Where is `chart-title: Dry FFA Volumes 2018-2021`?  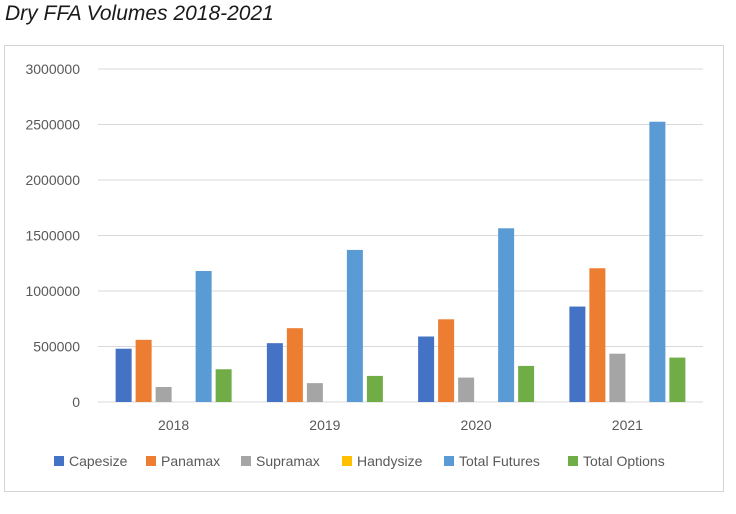 chart-title: Dry FFA Volumes 2018-2021 is located at coordinates (139, 13).